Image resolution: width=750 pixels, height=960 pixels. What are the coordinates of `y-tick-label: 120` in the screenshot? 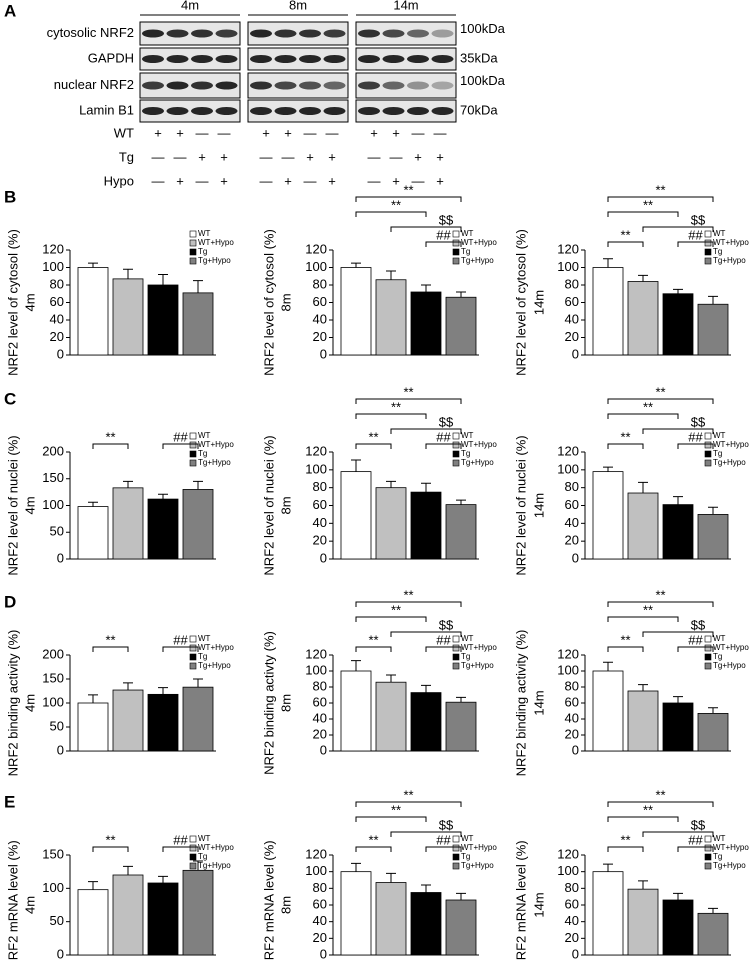 It's located at (316, 248).